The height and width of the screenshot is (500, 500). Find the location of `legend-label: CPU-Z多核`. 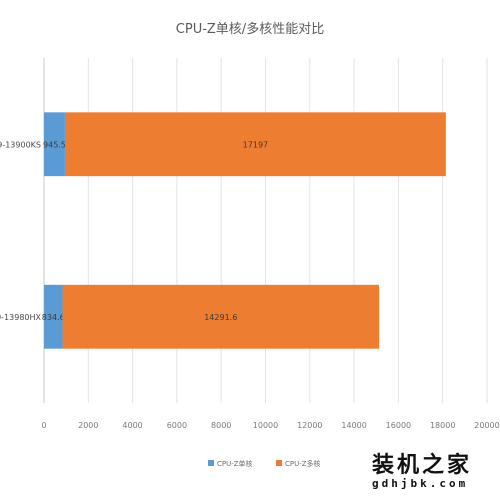

legend-label: CPU-Z多核 is located at coordinates (303, 463).